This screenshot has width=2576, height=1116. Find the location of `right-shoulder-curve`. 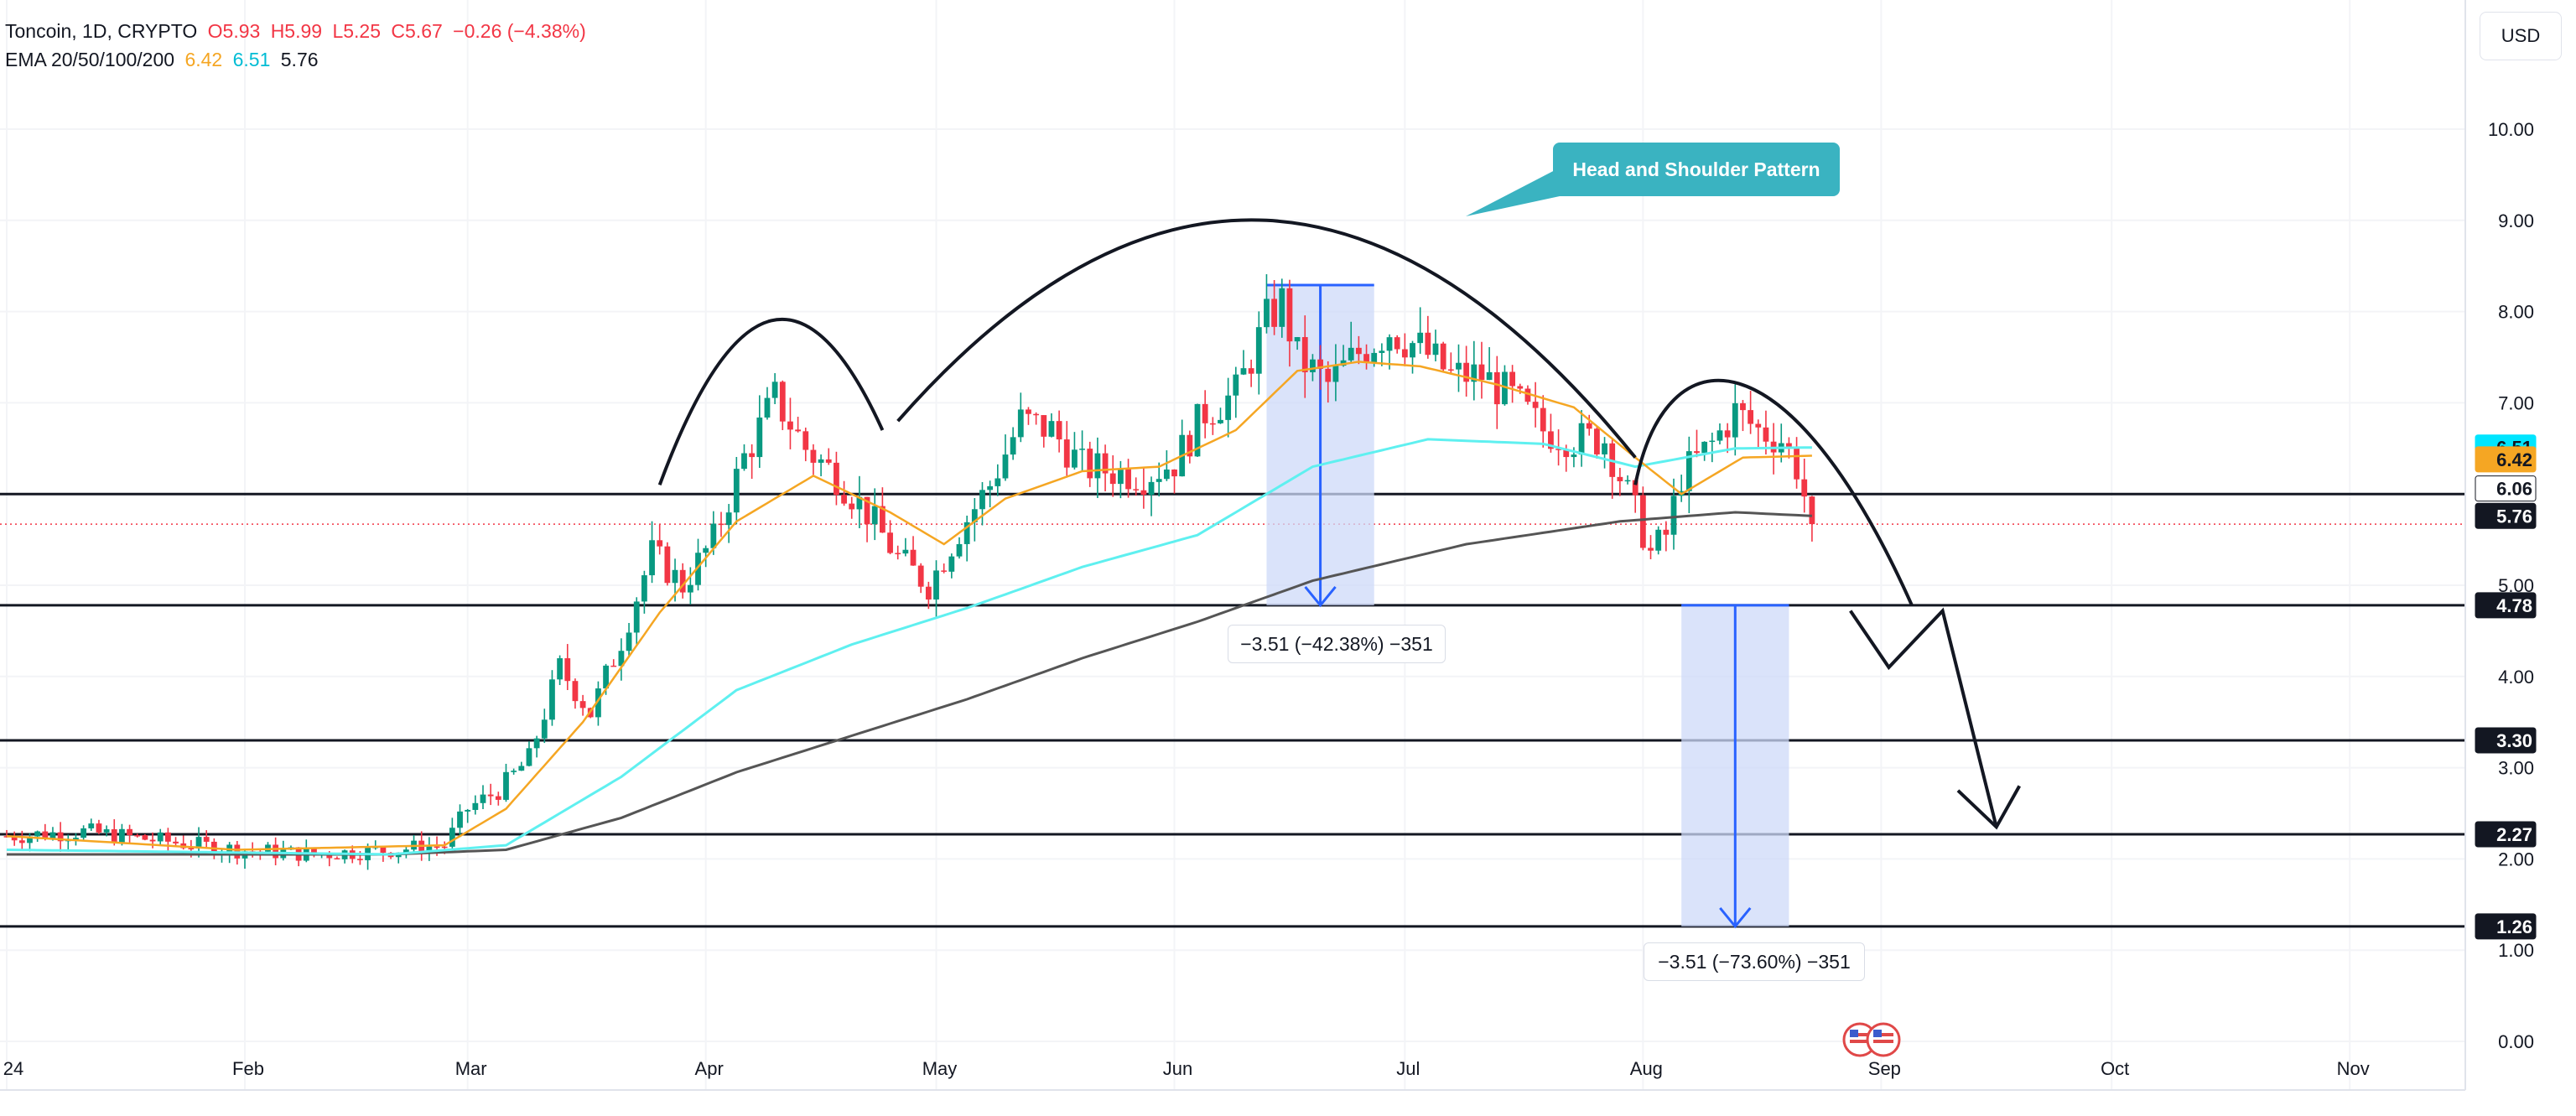

right-shoulder-curve is located at coordinates (1773, 492).